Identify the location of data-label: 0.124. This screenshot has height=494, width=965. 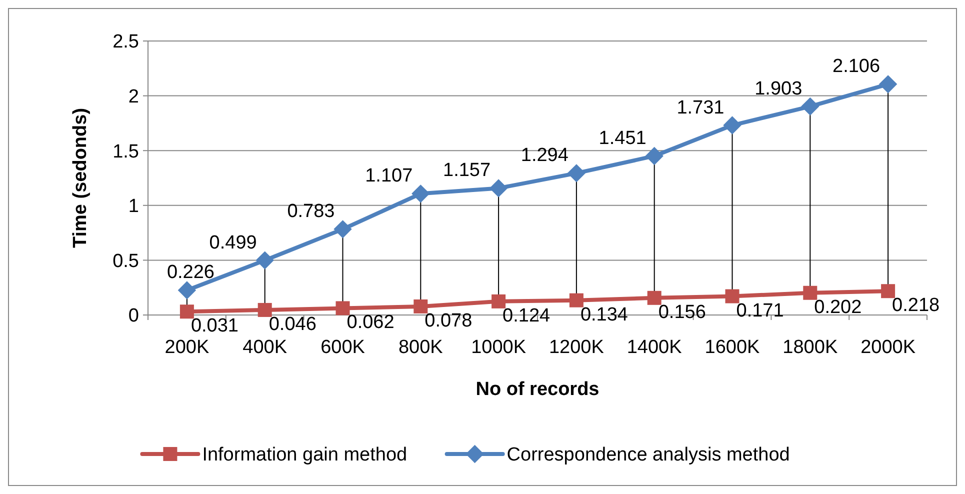
(526, 315).